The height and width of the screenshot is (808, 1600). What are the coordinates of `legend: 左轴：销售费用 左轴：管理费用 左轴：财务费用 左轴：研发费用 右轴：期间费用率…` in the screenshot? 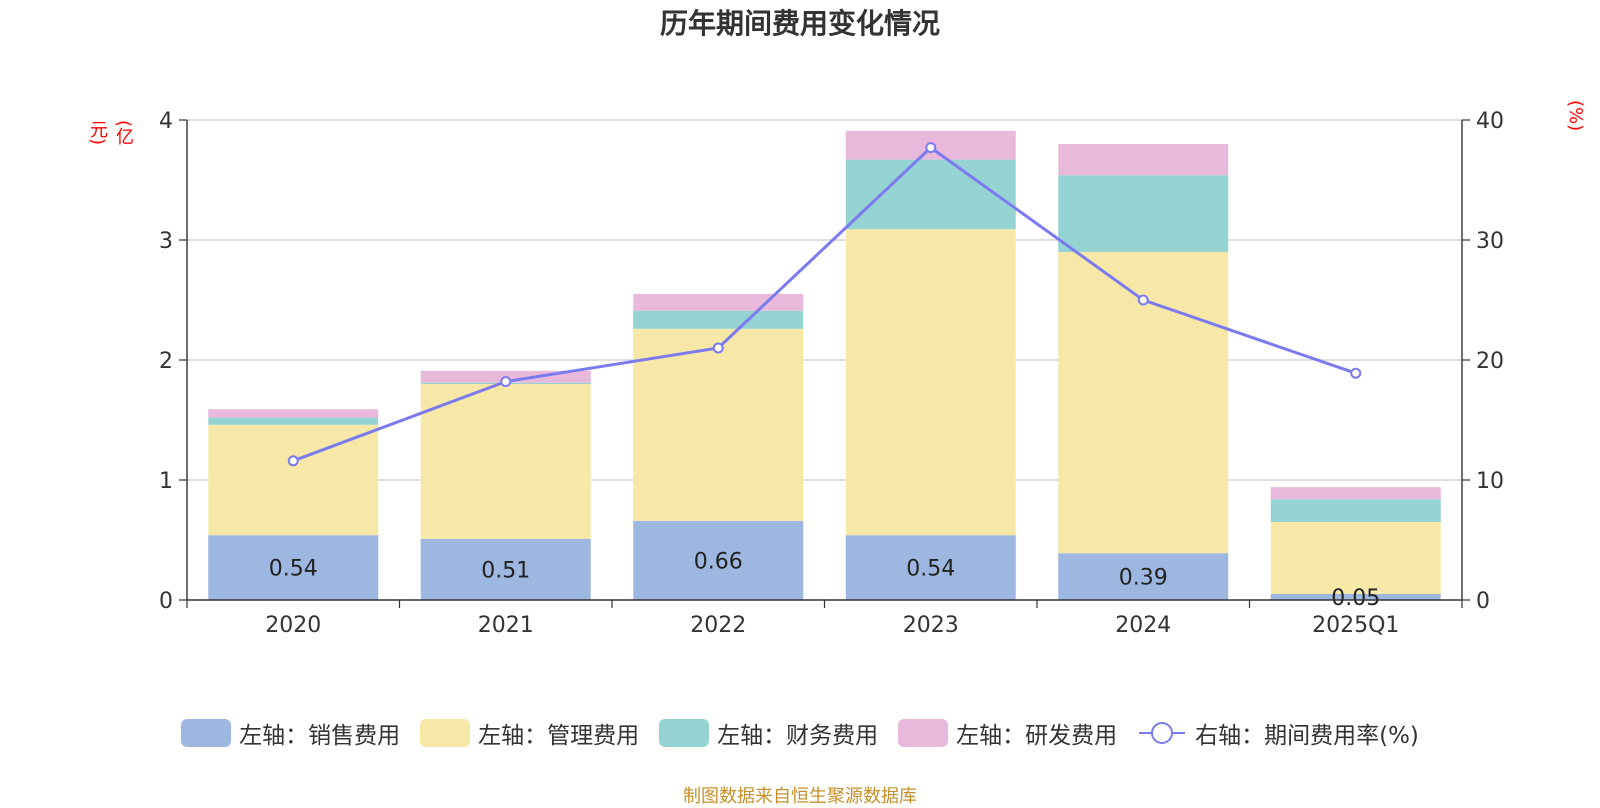 It's located at (800, 733).